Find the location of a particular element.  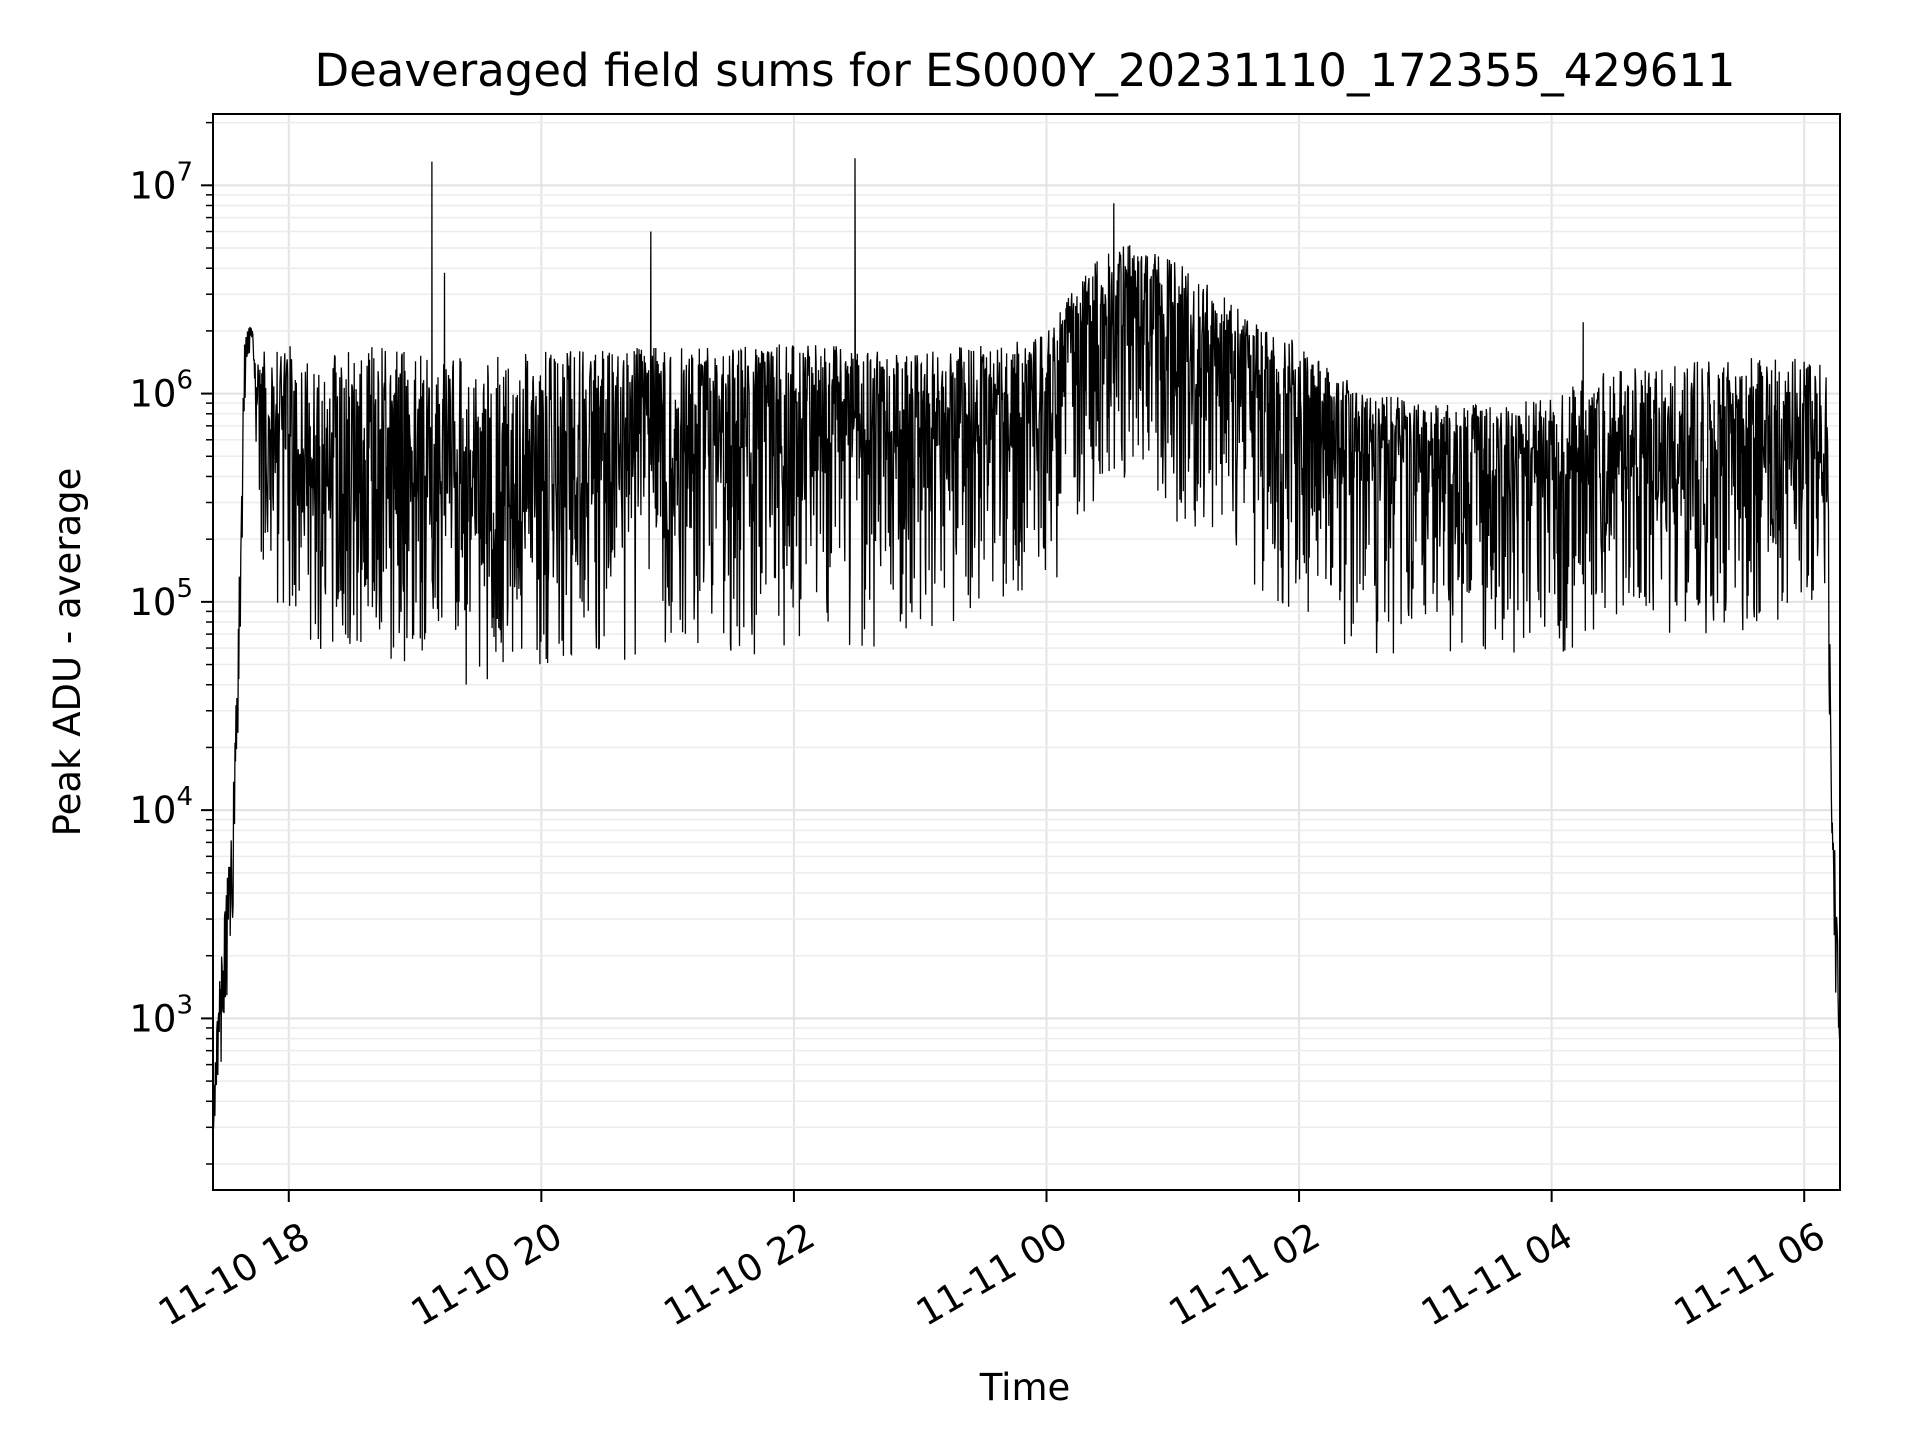

y-axis-label: Peak ADU - average is located at coordinates (67, 652).